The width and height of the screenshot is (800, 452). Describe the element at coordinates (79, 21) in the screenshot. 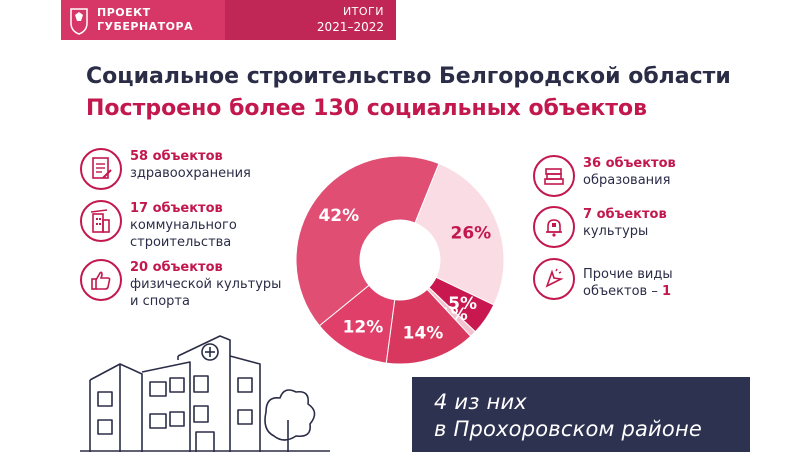

I see `emblem-icon` at that location.